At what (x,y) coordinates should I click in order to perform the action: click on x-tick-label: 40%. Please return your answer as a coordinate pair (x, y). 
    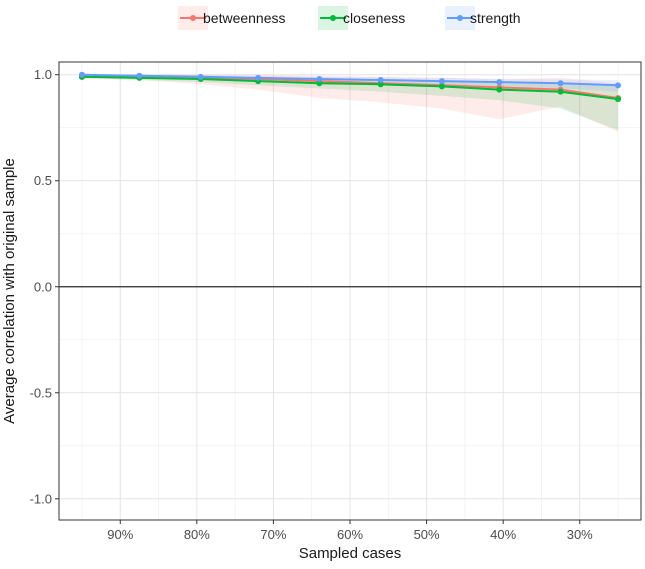
    Looking at the image, I should click on (503, 534).